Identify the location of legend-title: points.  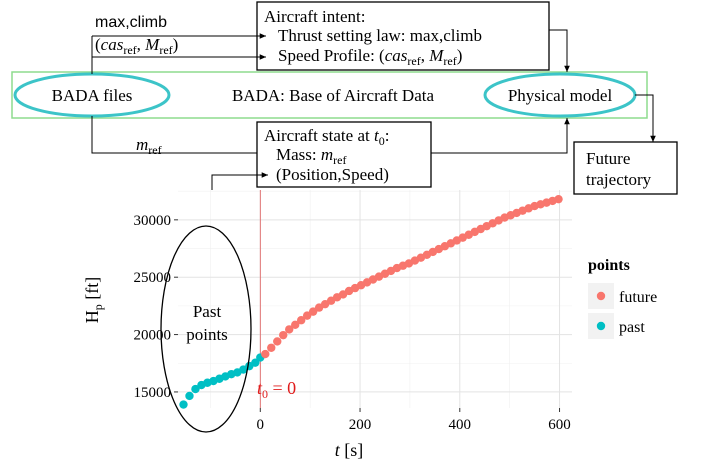
(609, 265).